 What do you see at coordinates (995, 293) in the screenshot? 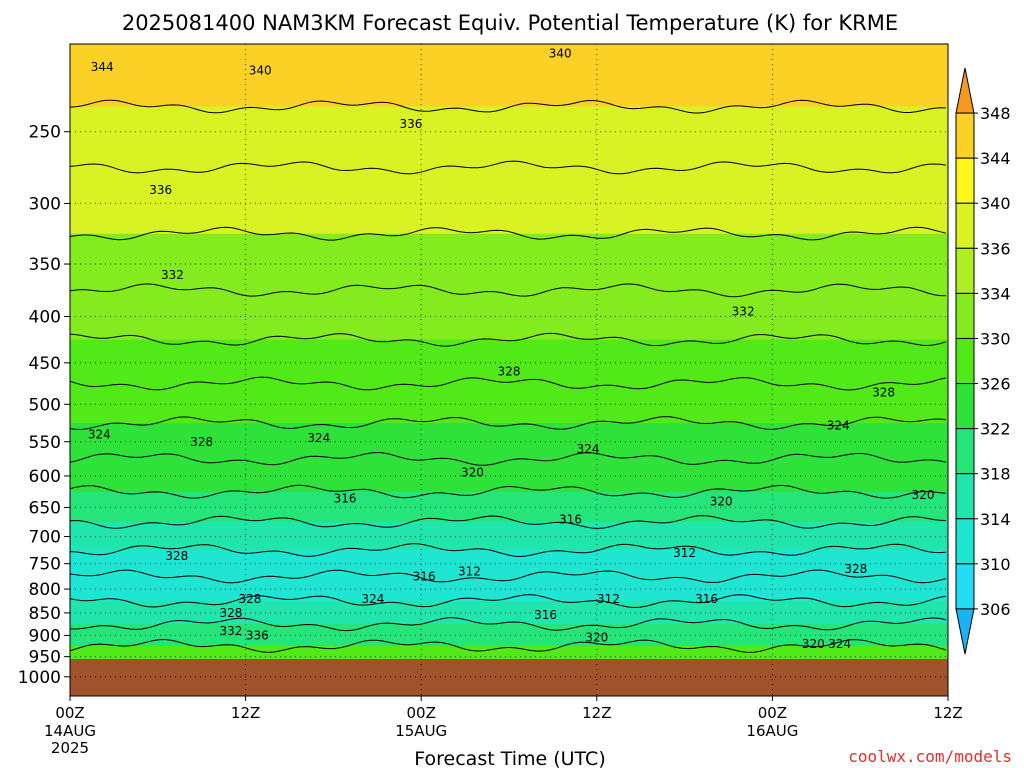
I see `colorbar-label: 334` at bounding box center [995, 293].